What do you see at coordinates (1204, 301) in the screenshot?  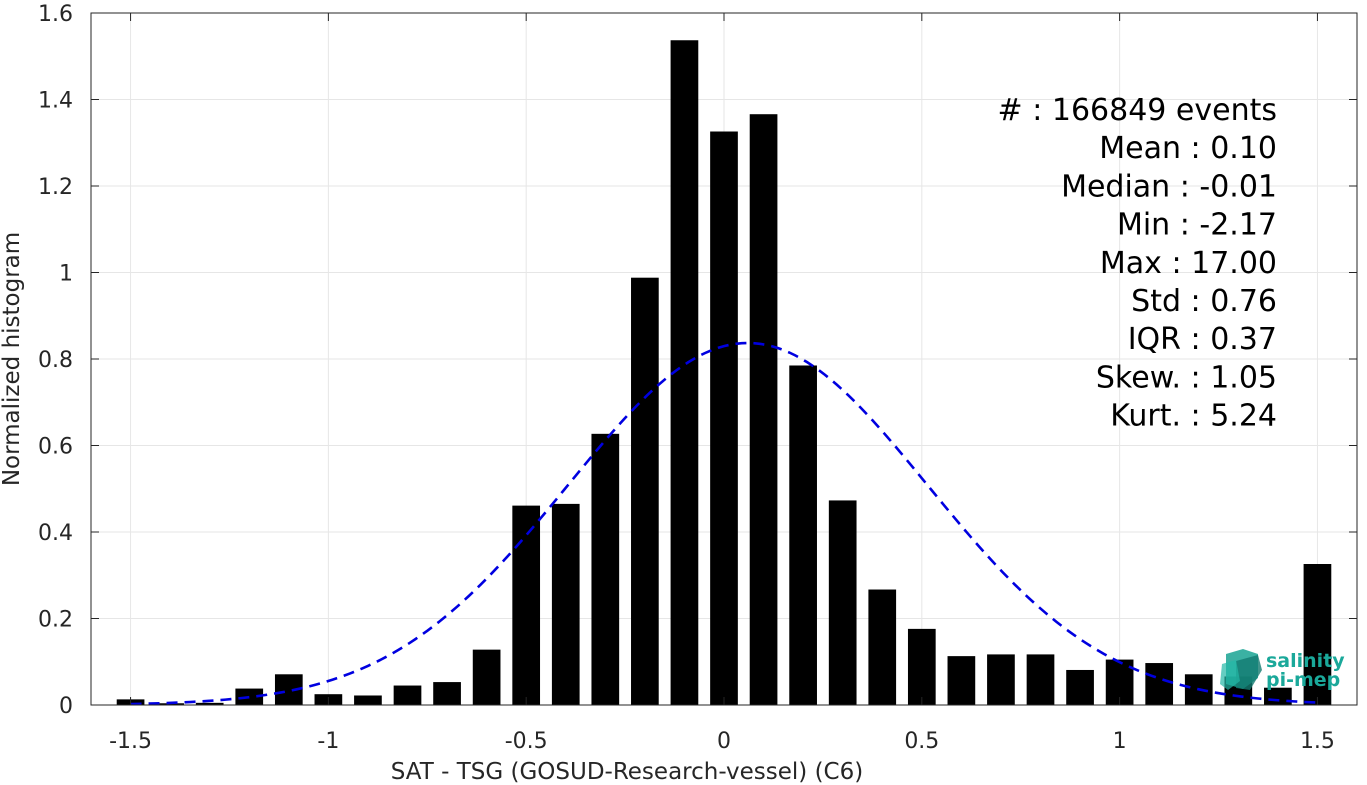 I see `stat-line: Std : 0.76` at bounding box center [1204, 301].